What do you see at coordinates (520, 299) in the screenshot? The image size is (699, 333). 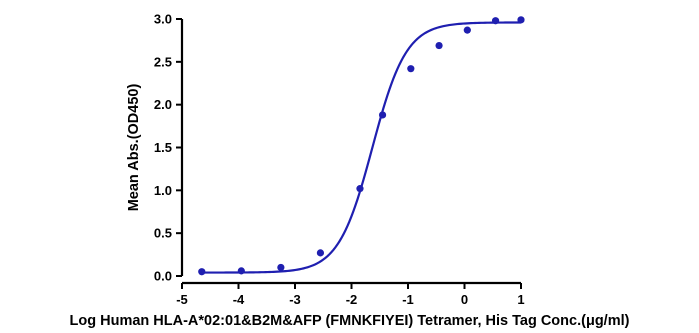 I see `x-tick-label: 1` at bounding box center [520, 299].